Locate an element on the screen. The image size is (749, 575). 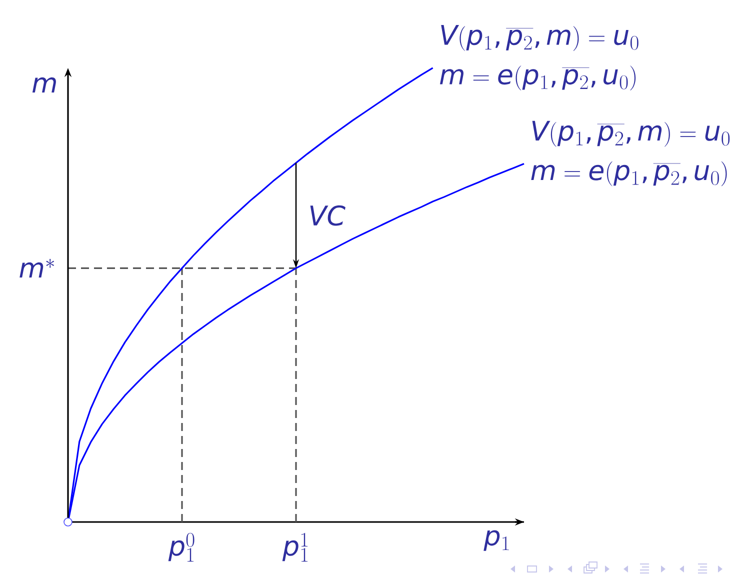
y-axis-title: $m$ is located at coordinates (44, 85).